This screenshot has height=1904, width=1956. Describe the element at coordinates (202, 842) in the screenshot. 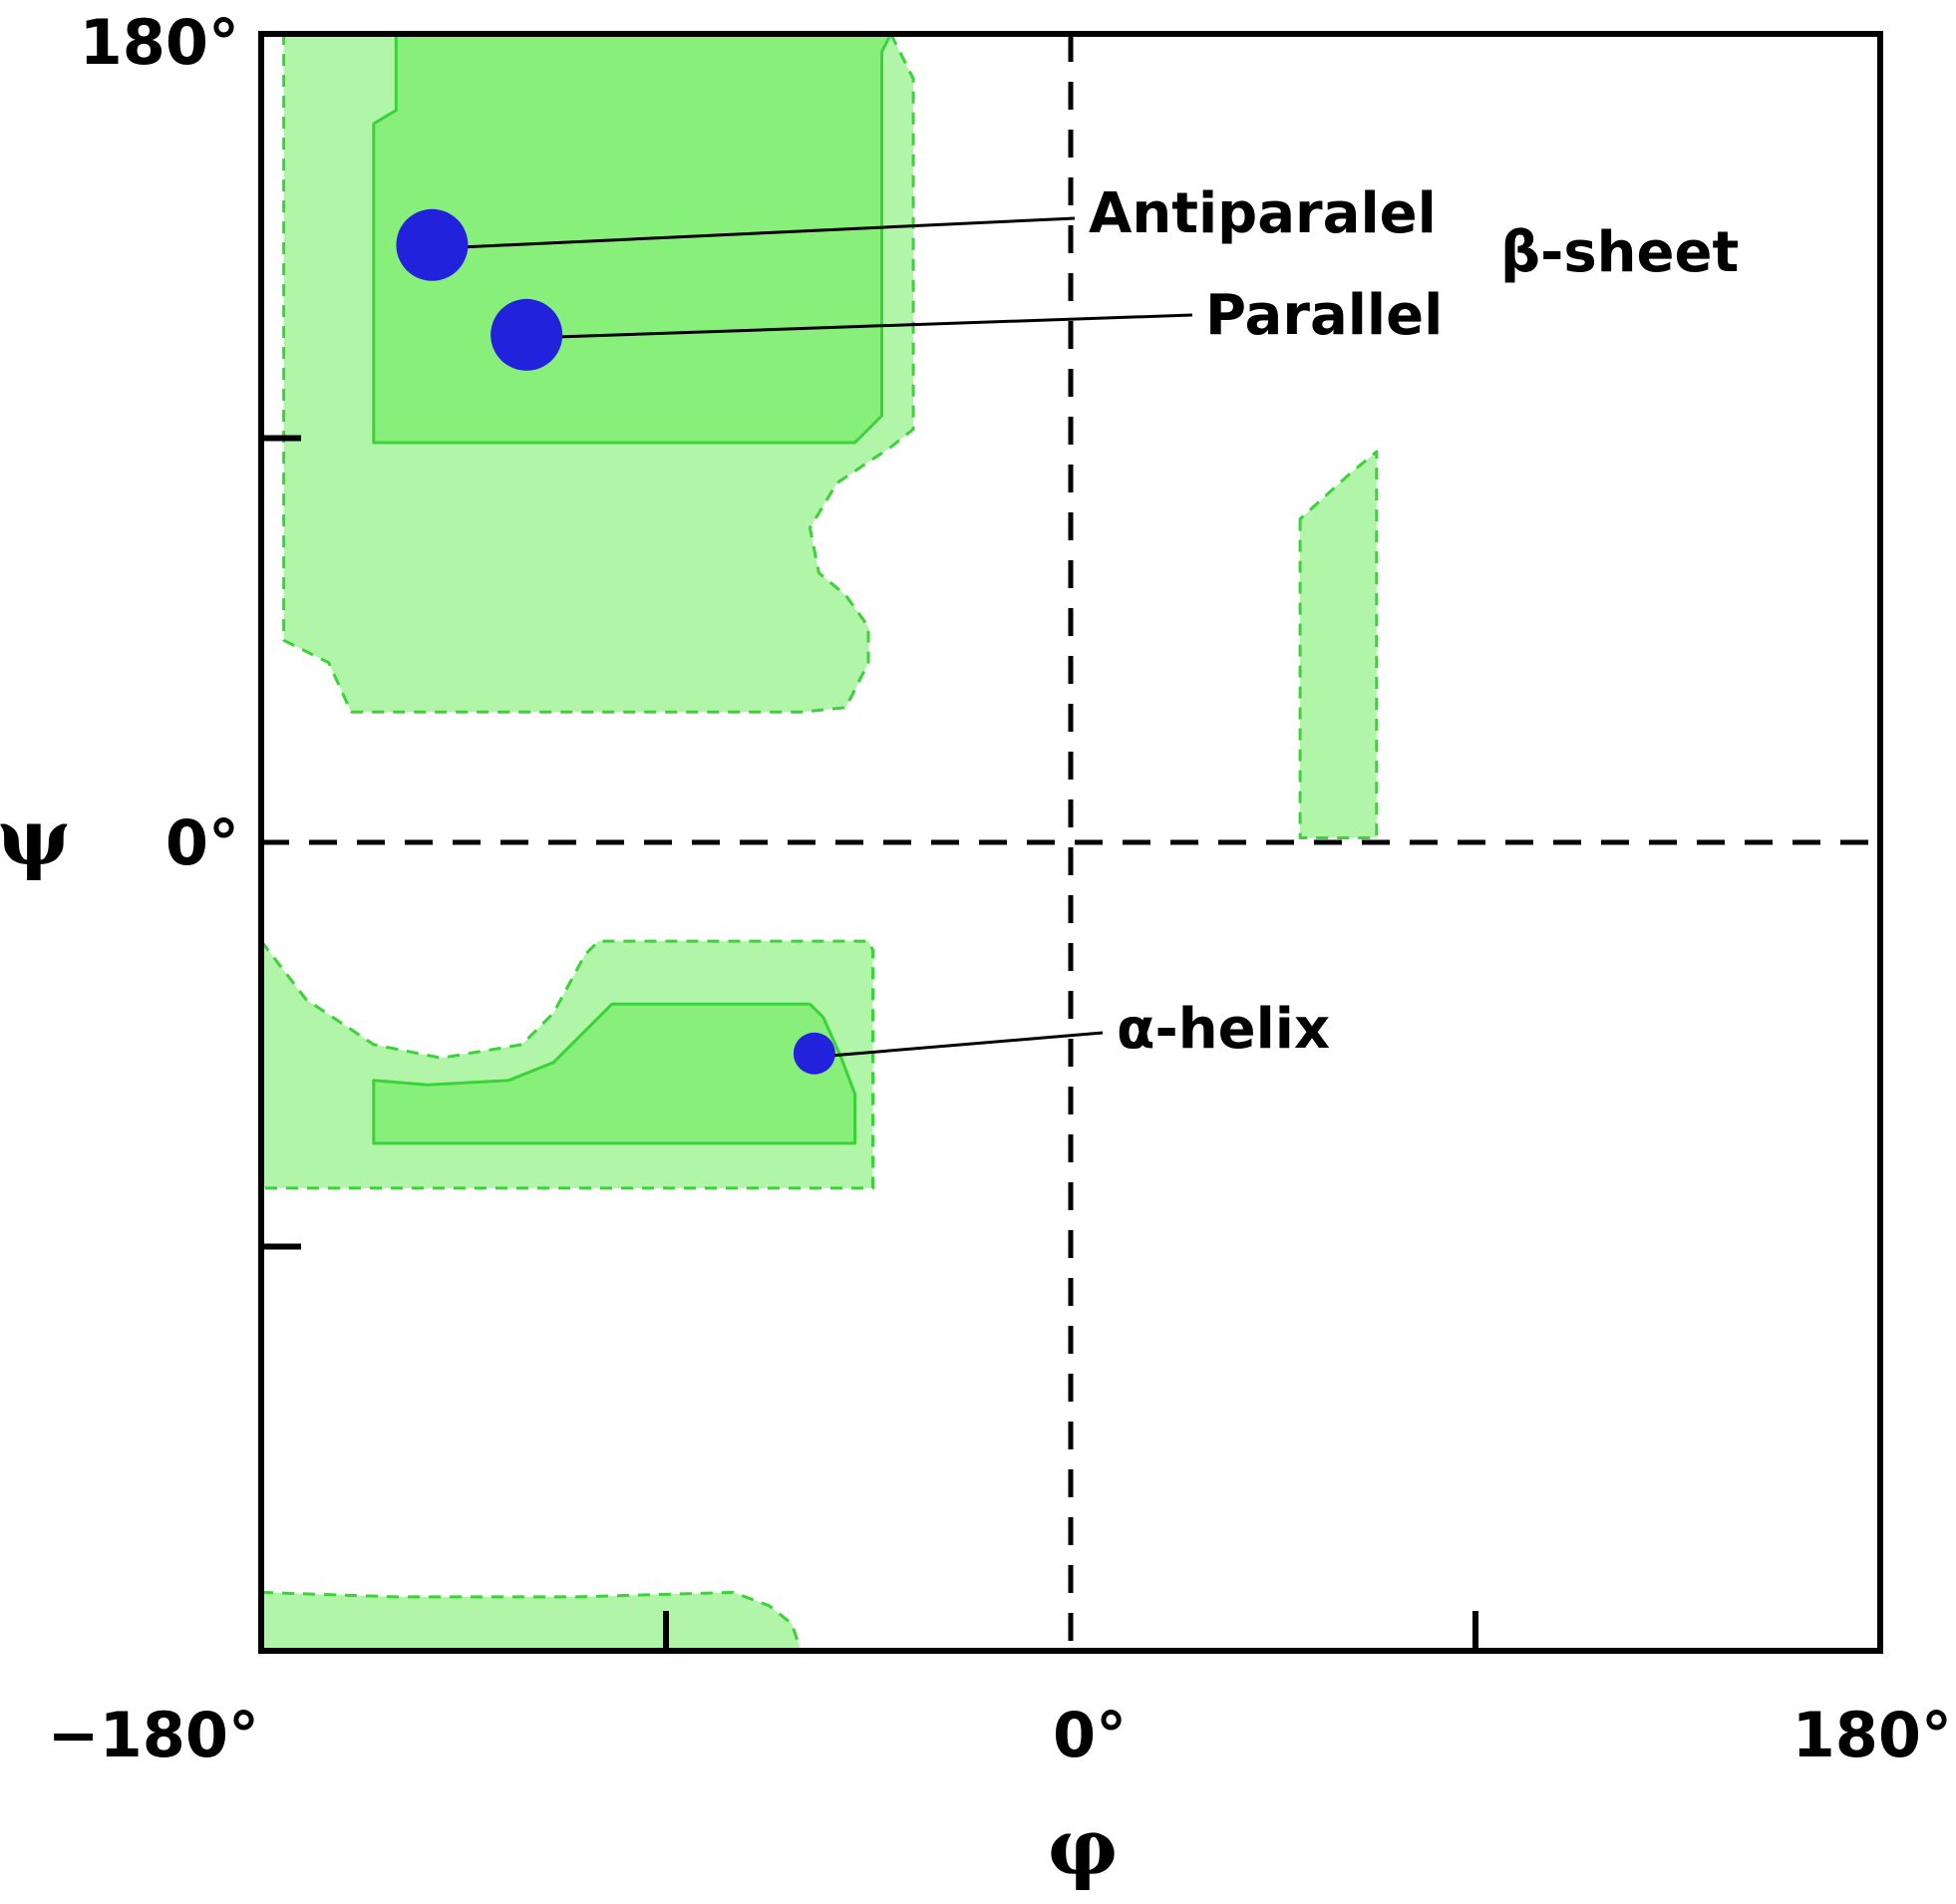

I see `y-tick-label: 0°` at that location.